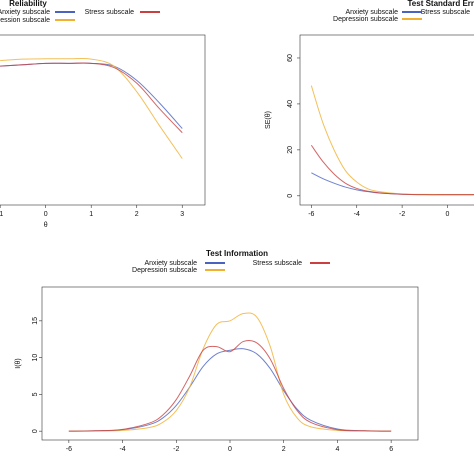 The width and height of the screenshot is (474, 474). Describe the element at coordinates (290, 104) in the screenshot. I see `y-tick-label: 40` at that location.